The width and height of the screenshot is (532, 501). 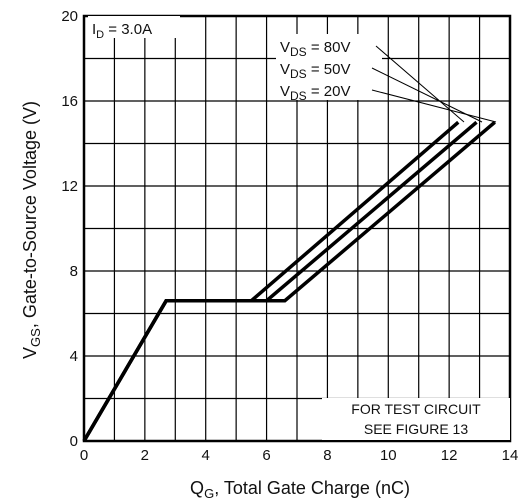 I want to click on y-tick-label: 20, so click(x=69, y=16).